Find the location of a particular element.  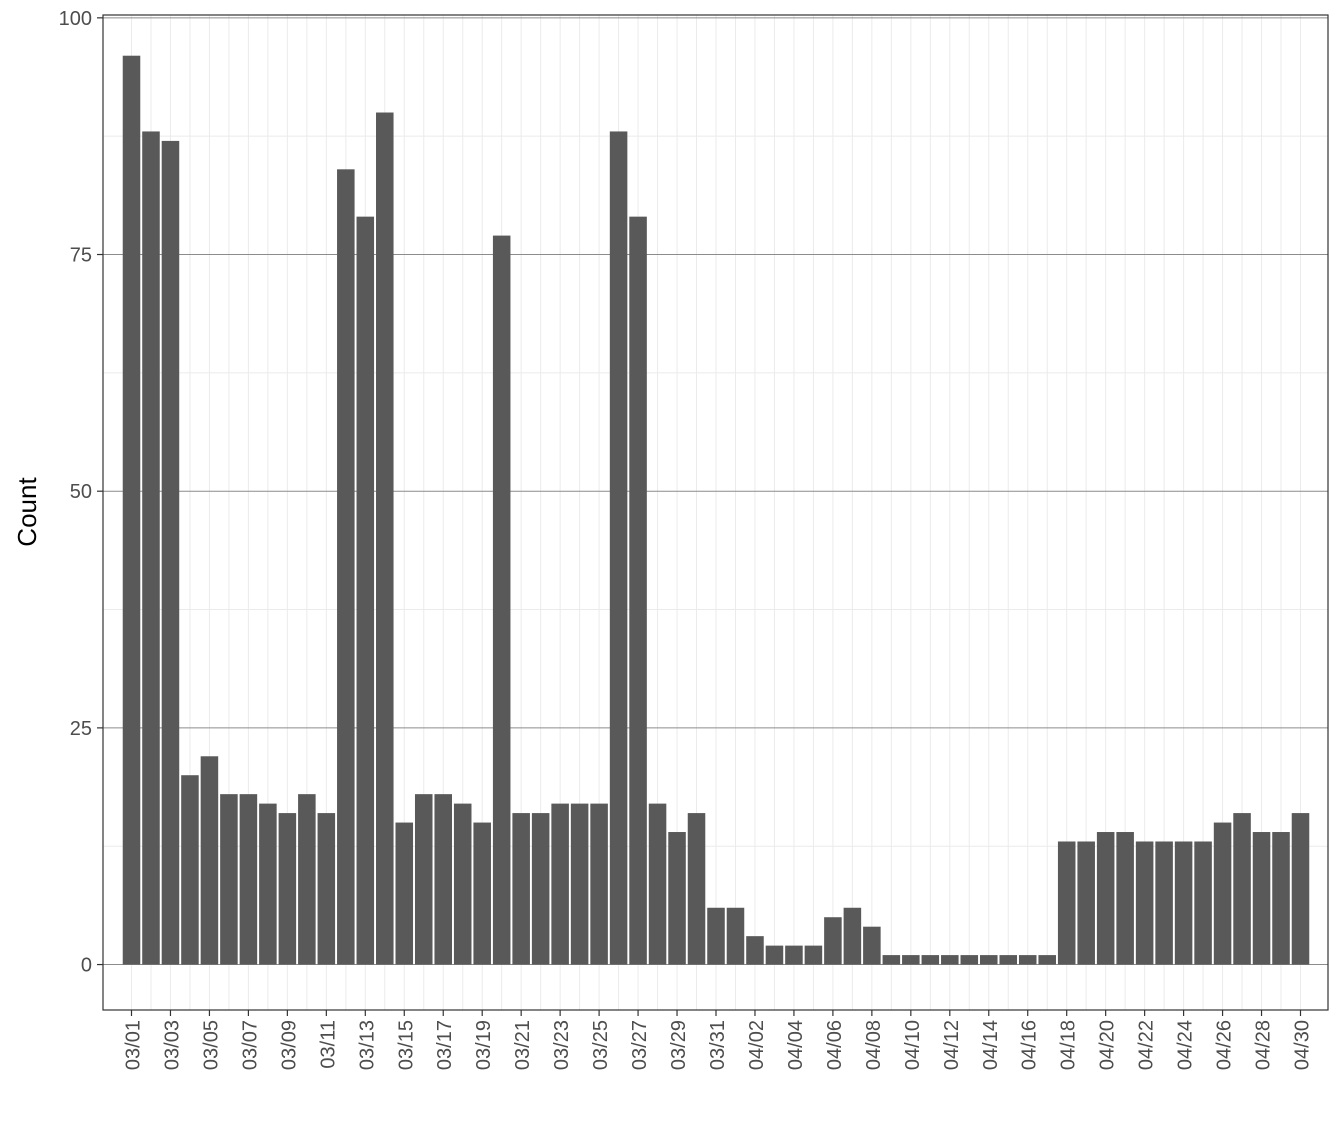

x-tick-label: 03/13 is located at coordinates (367, 1045).